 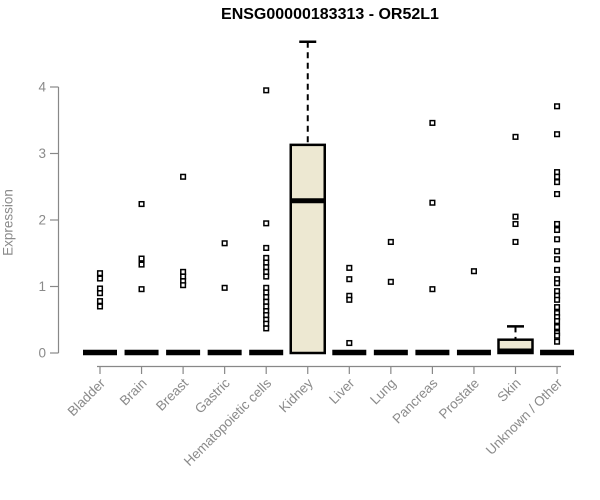 I want to click on category-label: Liver, so click(x=342, y=391).